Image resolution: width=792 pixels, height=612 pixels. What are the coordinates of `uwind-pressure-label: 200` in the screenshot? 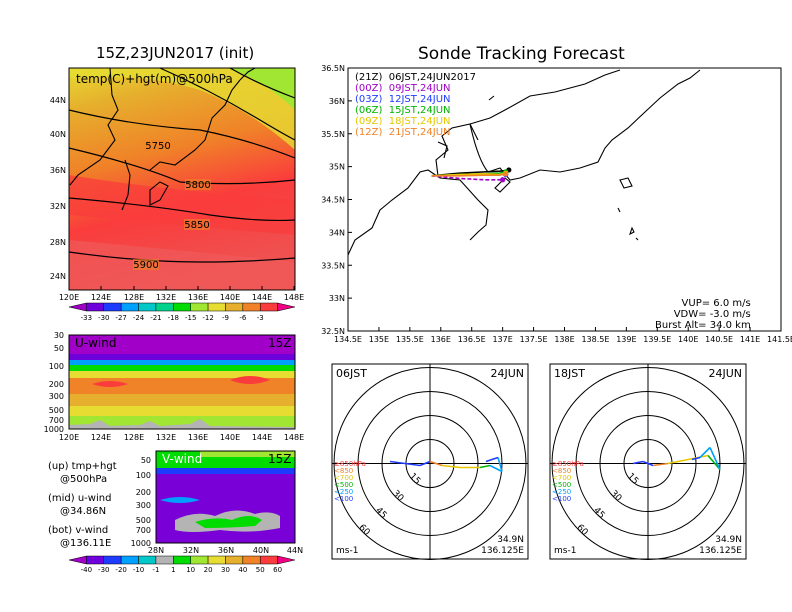 It's located at (56, 384).